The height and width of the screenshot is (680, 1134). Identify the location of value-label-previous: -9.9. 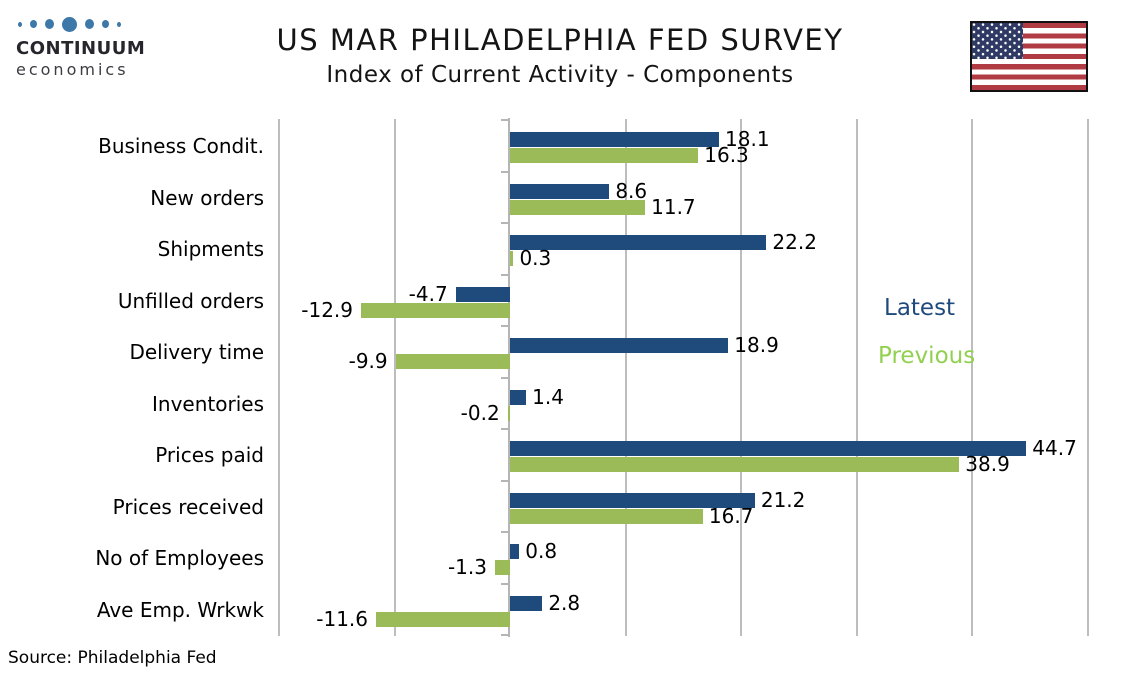
(368, 361).